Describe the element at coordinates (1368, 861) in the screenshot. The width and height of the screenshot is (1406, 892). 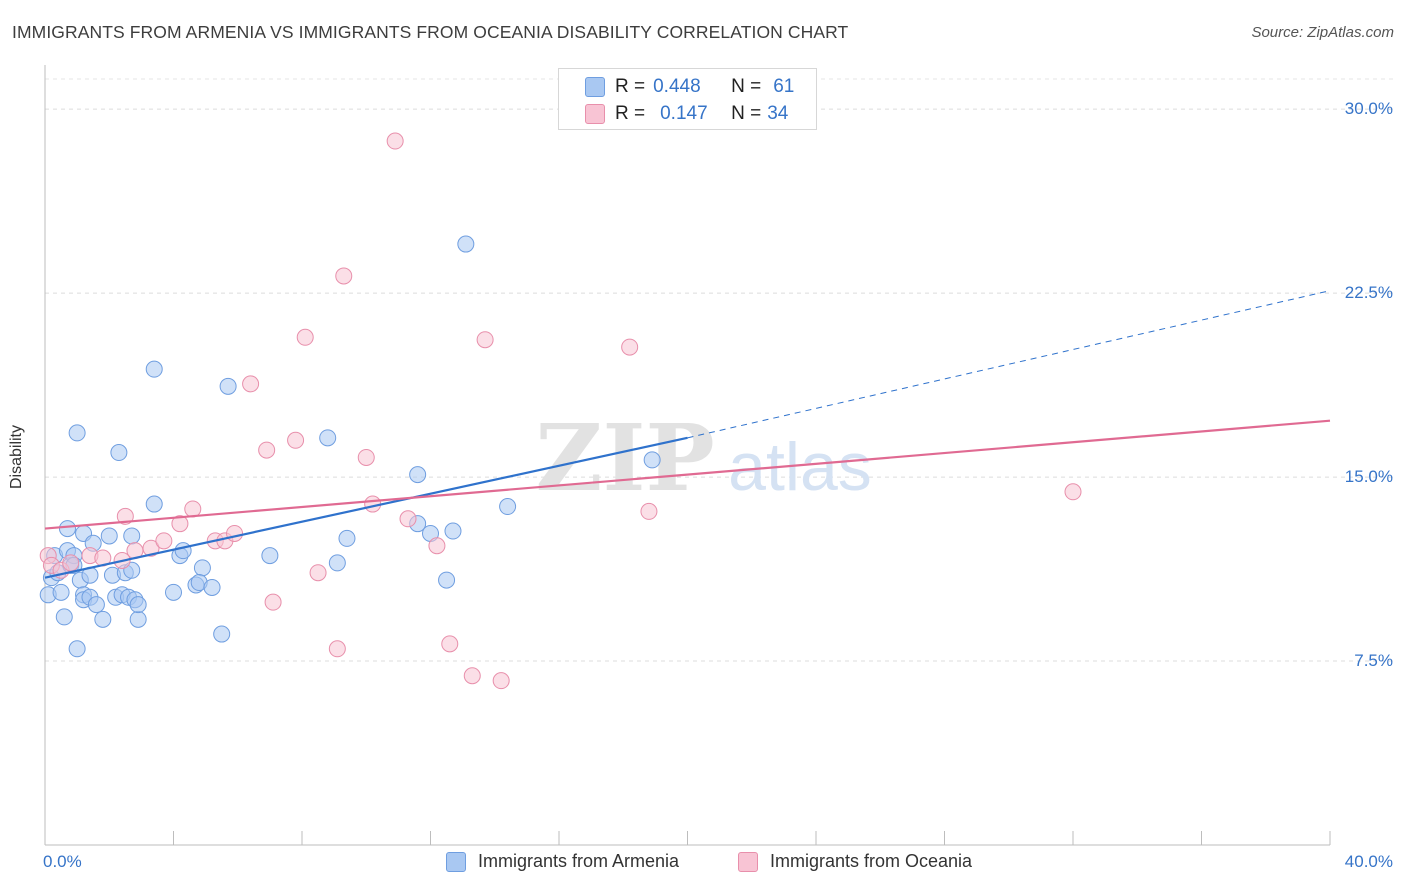
I see `x-tick-label-max: 40.0%` at that location.